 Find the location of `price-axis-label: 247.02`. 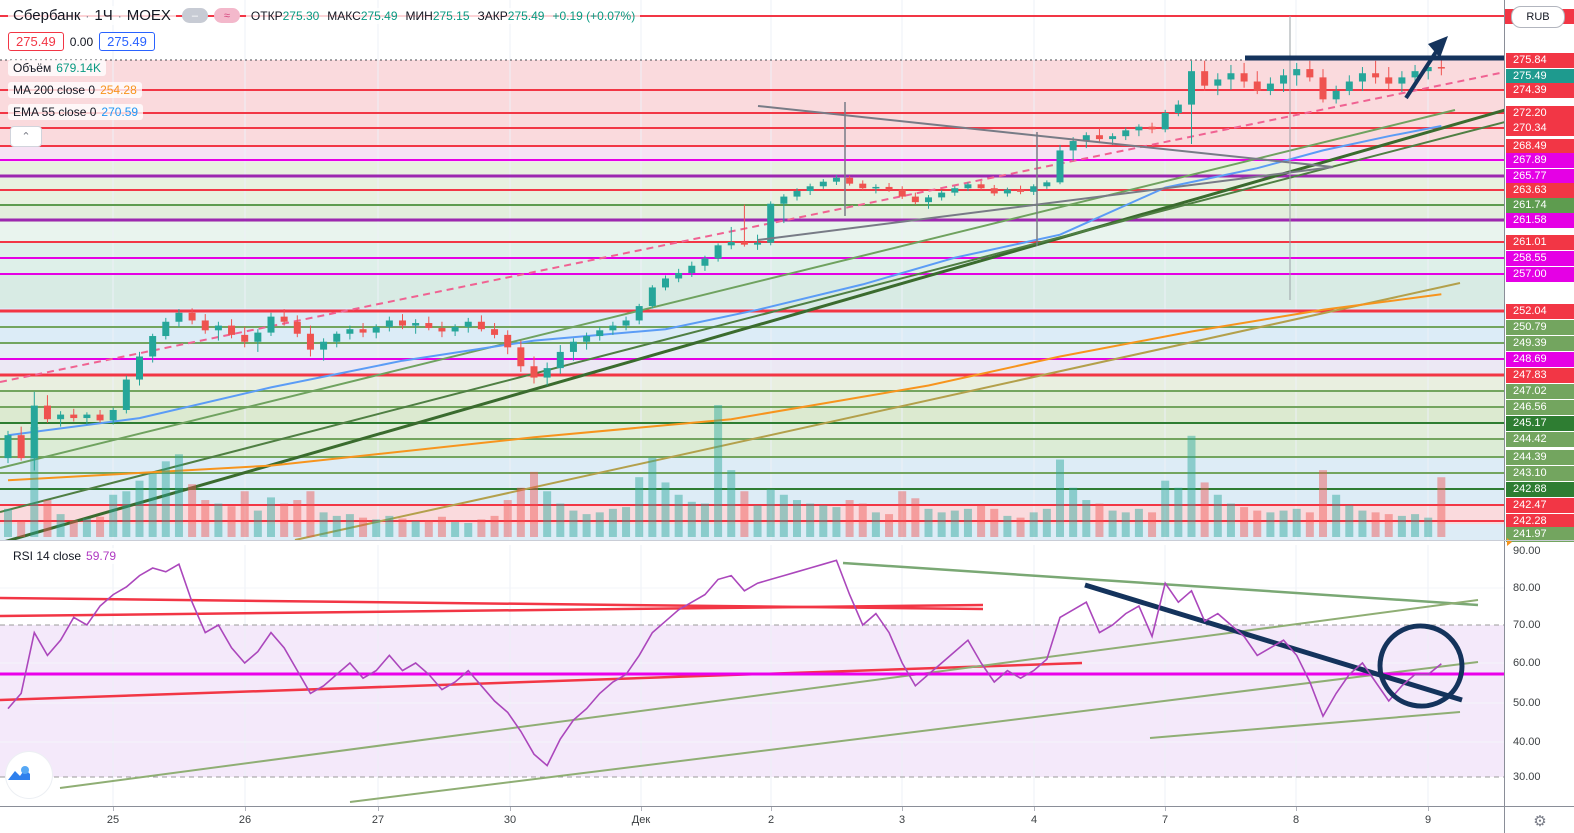

price-axis-label: 247.02 is located at coordinates (1540, 391).